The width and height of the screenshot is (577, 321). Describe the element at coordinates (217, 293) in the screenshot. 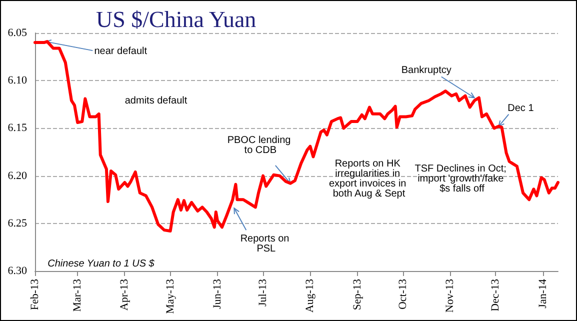

I see `x-tick-label: Jun-13` at that location.